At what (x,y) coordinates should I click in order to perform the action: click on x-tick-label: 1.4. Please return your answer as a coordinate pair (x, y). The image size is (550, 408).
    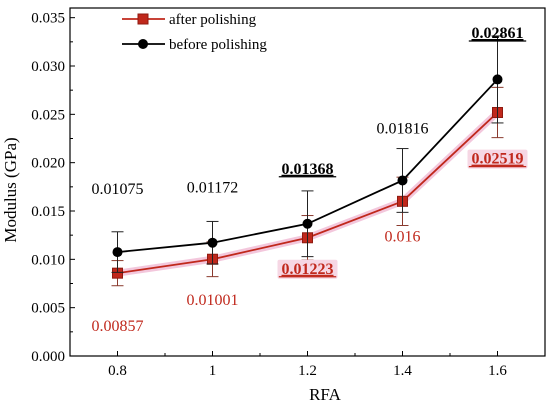
    Looking at the image, I should click on (402, 371).